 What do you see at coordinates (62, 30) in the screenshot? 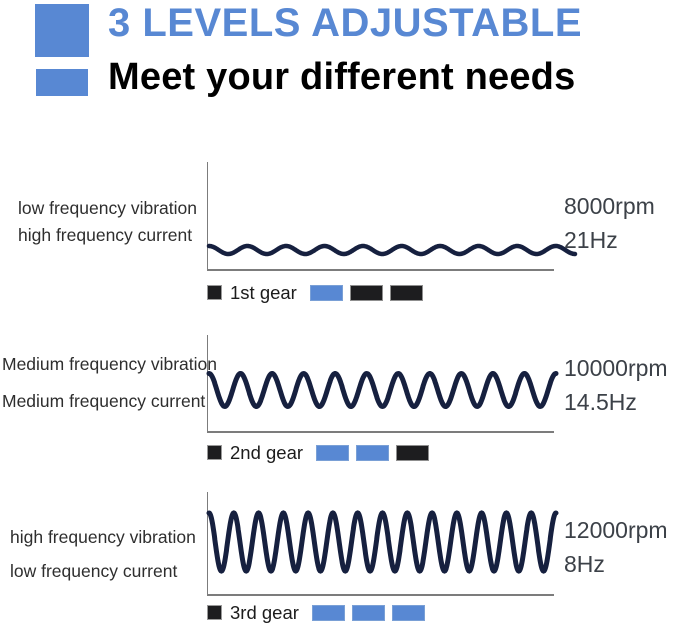
I see `title-accent-square-large` at bounding box center [62, 30].